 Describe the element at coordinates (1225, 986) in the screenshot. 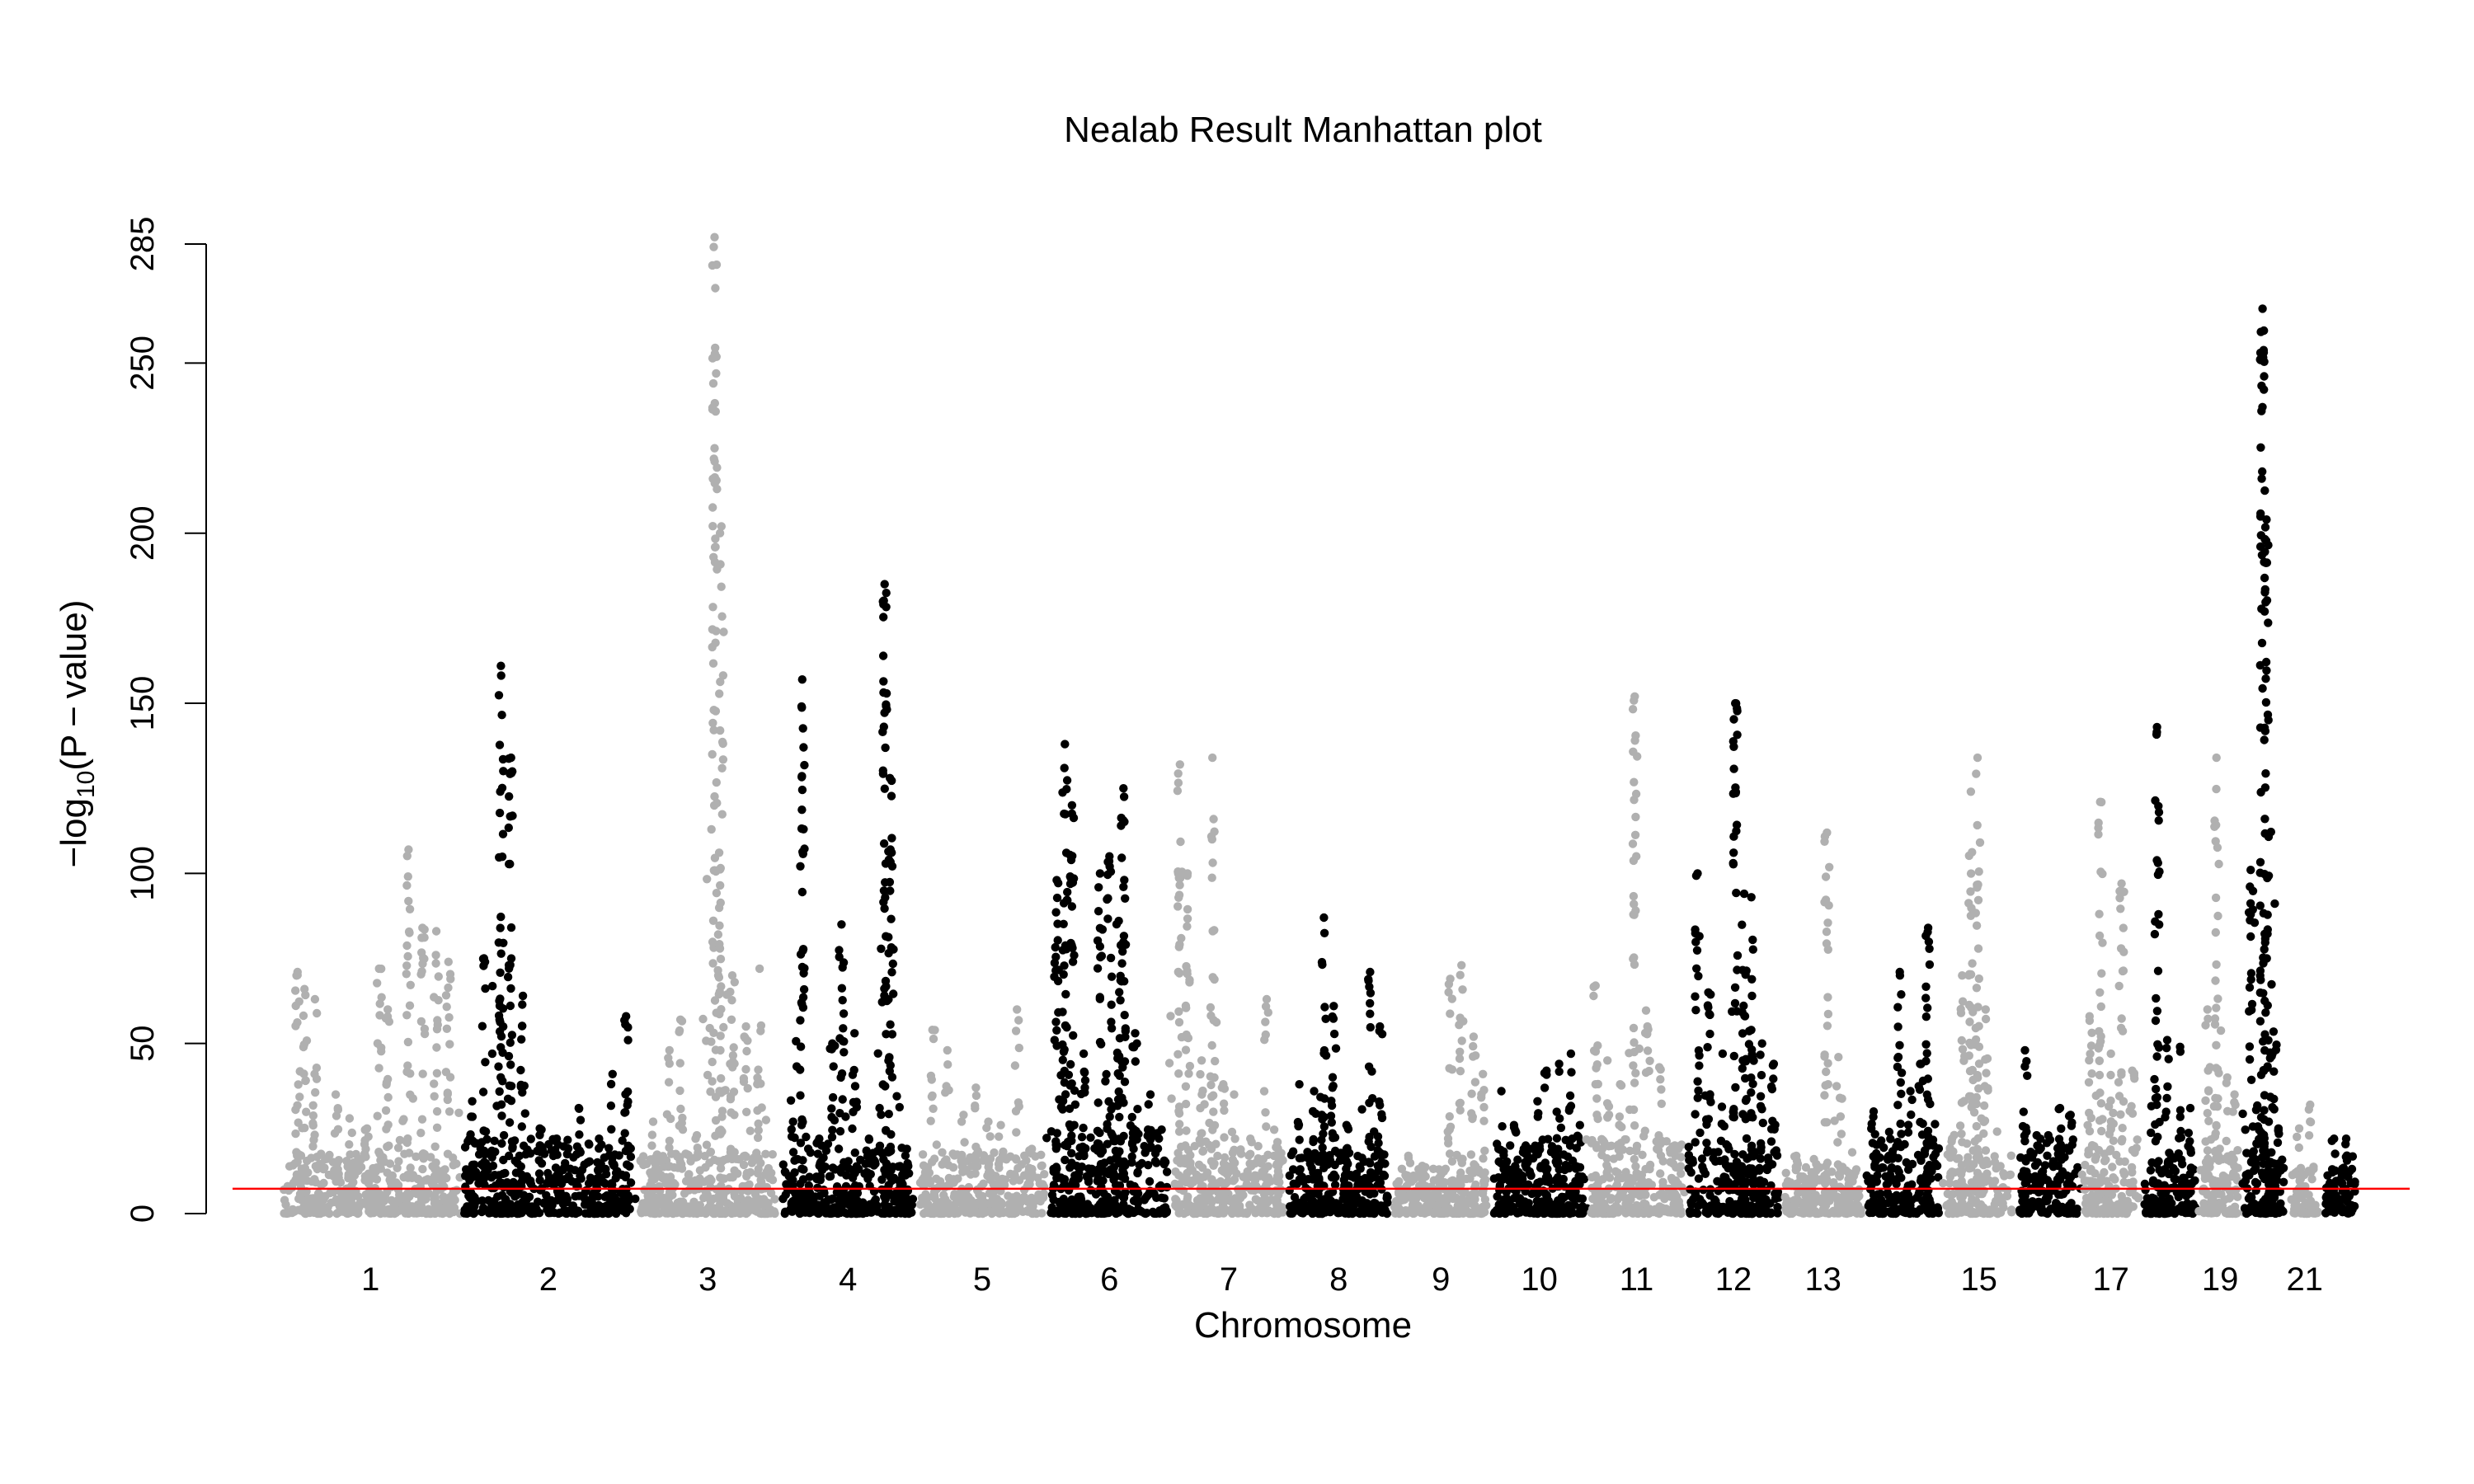

I see `chromosome-7-points` at that location.